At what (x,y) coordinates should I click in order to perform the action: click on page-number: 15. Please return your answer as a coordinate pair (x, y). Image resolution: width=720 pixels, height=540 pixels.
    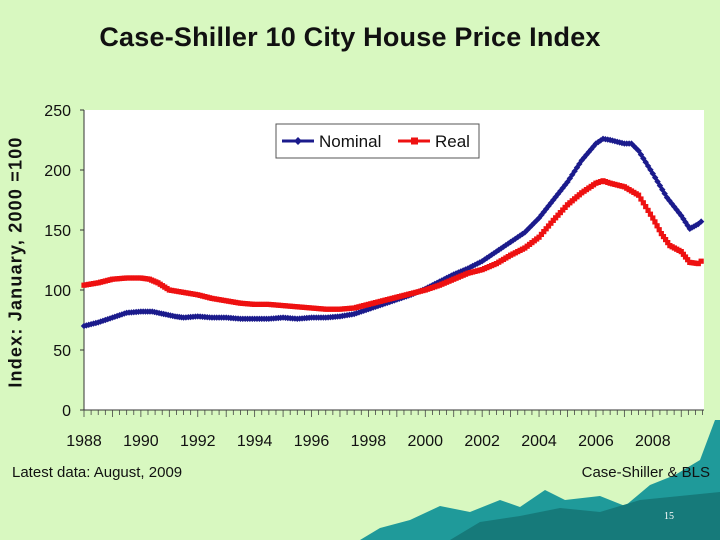
    Looking at the image, I should click on (669, 516).